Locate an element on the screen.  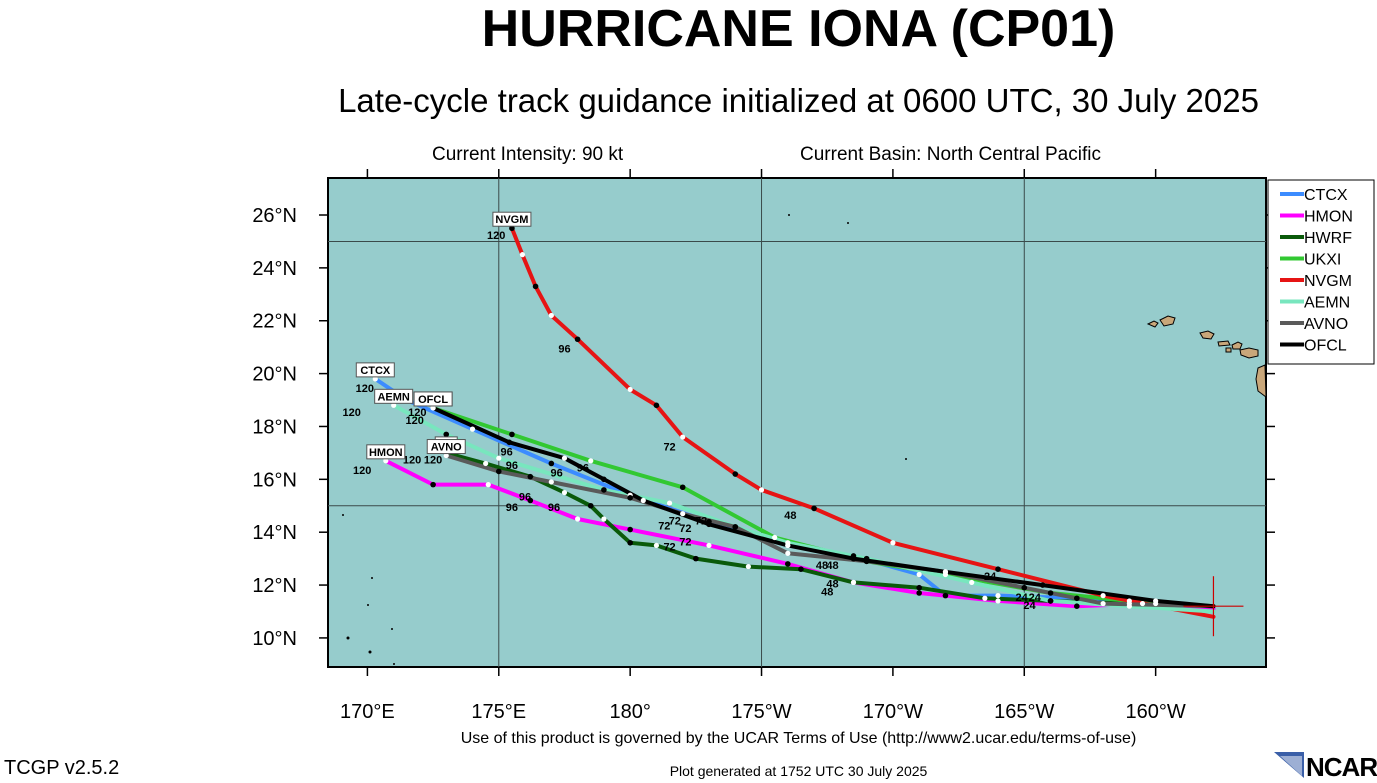
end-label-nvgm: NVGM is located at coordinates (511, 220).